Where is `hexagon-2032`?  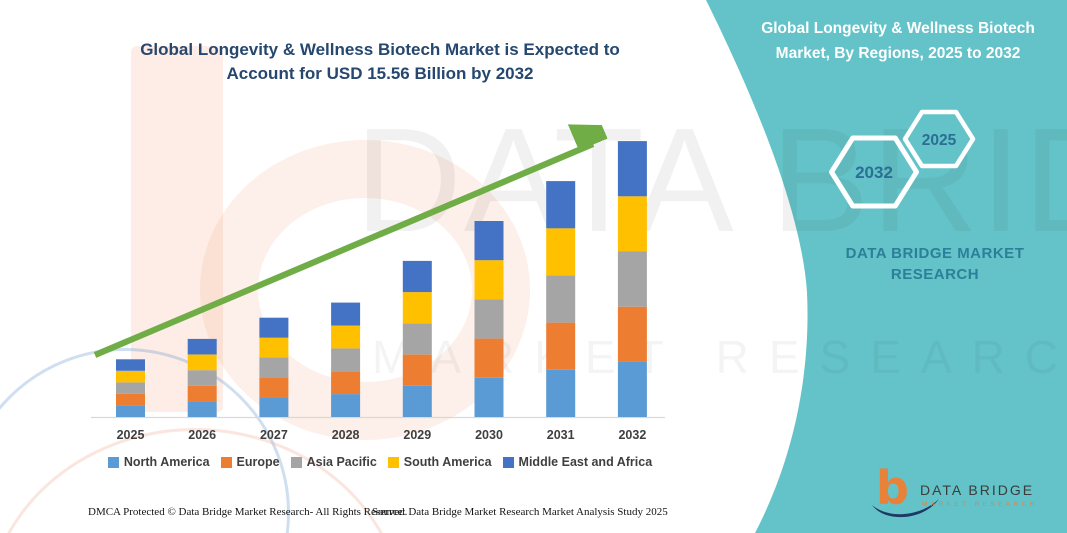 hexagon-2032 is located at coordinates (874, 172).